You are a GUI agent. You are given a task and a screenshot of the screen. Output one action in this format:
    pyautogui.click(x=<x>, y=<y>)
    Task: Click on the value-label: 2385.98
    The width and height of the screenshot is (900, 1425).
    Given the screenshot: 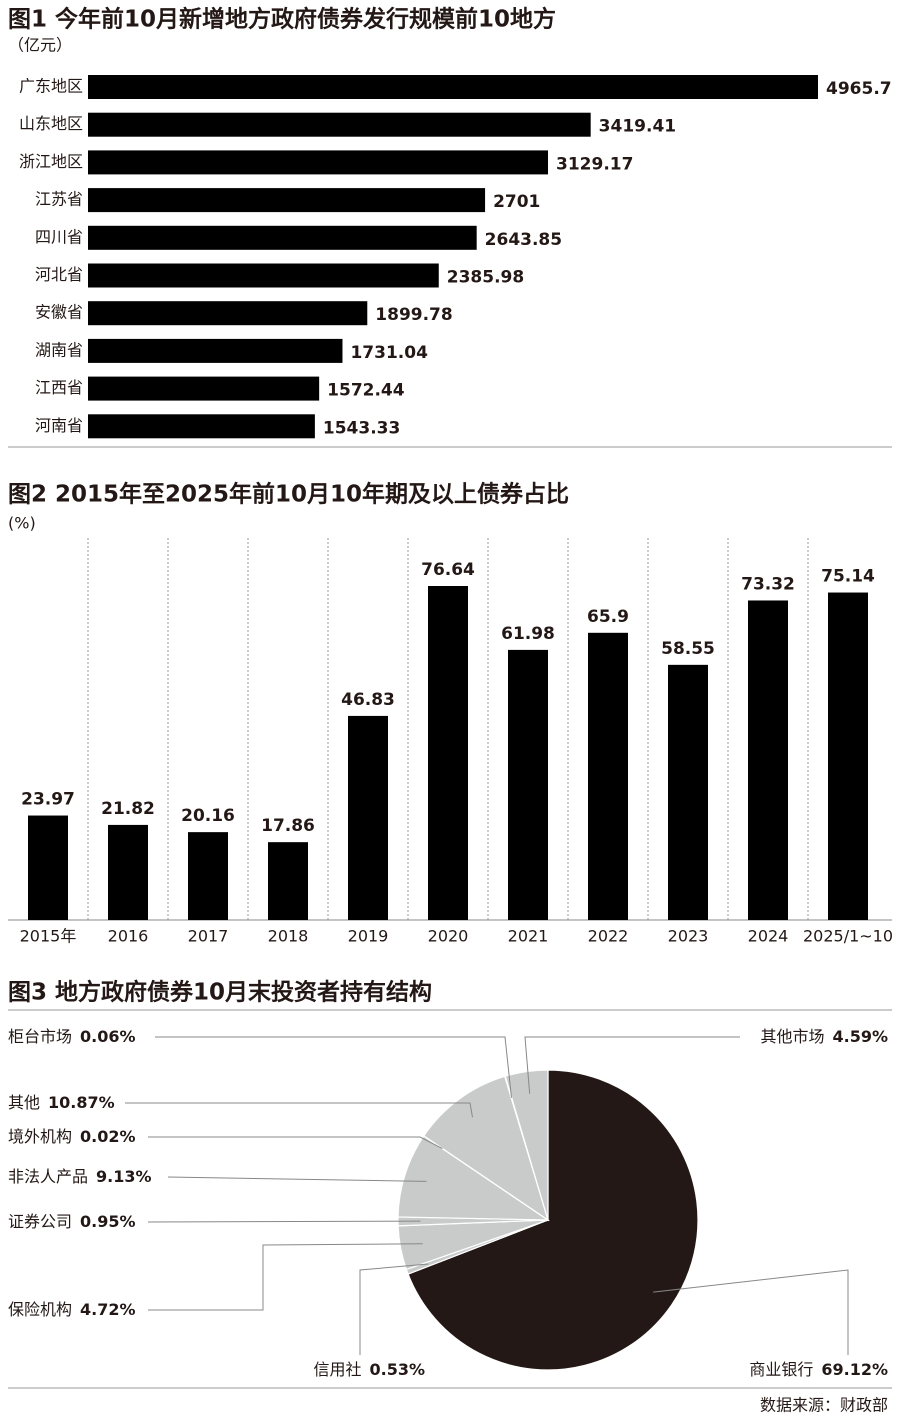 What is the action you would take?
    pyautogui.click(x=485, y=278)
    